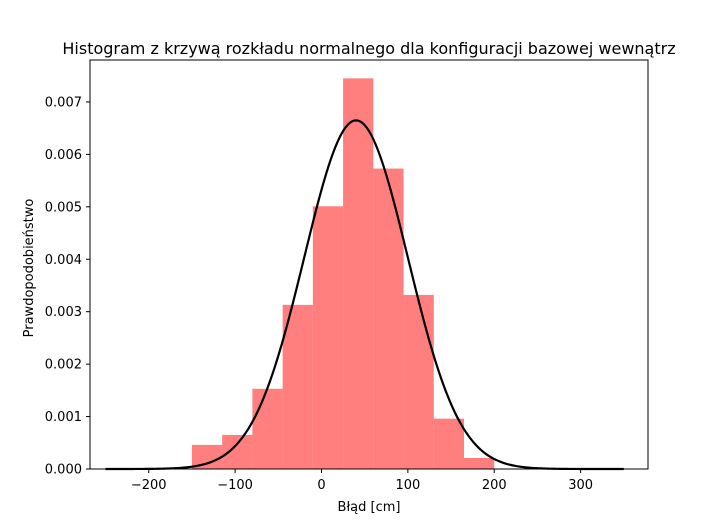 This screenshot has height=528, width=720. What do you see at coordinates (407, 485) in the screenshot?
I see `x-tick-label: 100` at bounding box center [407, 485].